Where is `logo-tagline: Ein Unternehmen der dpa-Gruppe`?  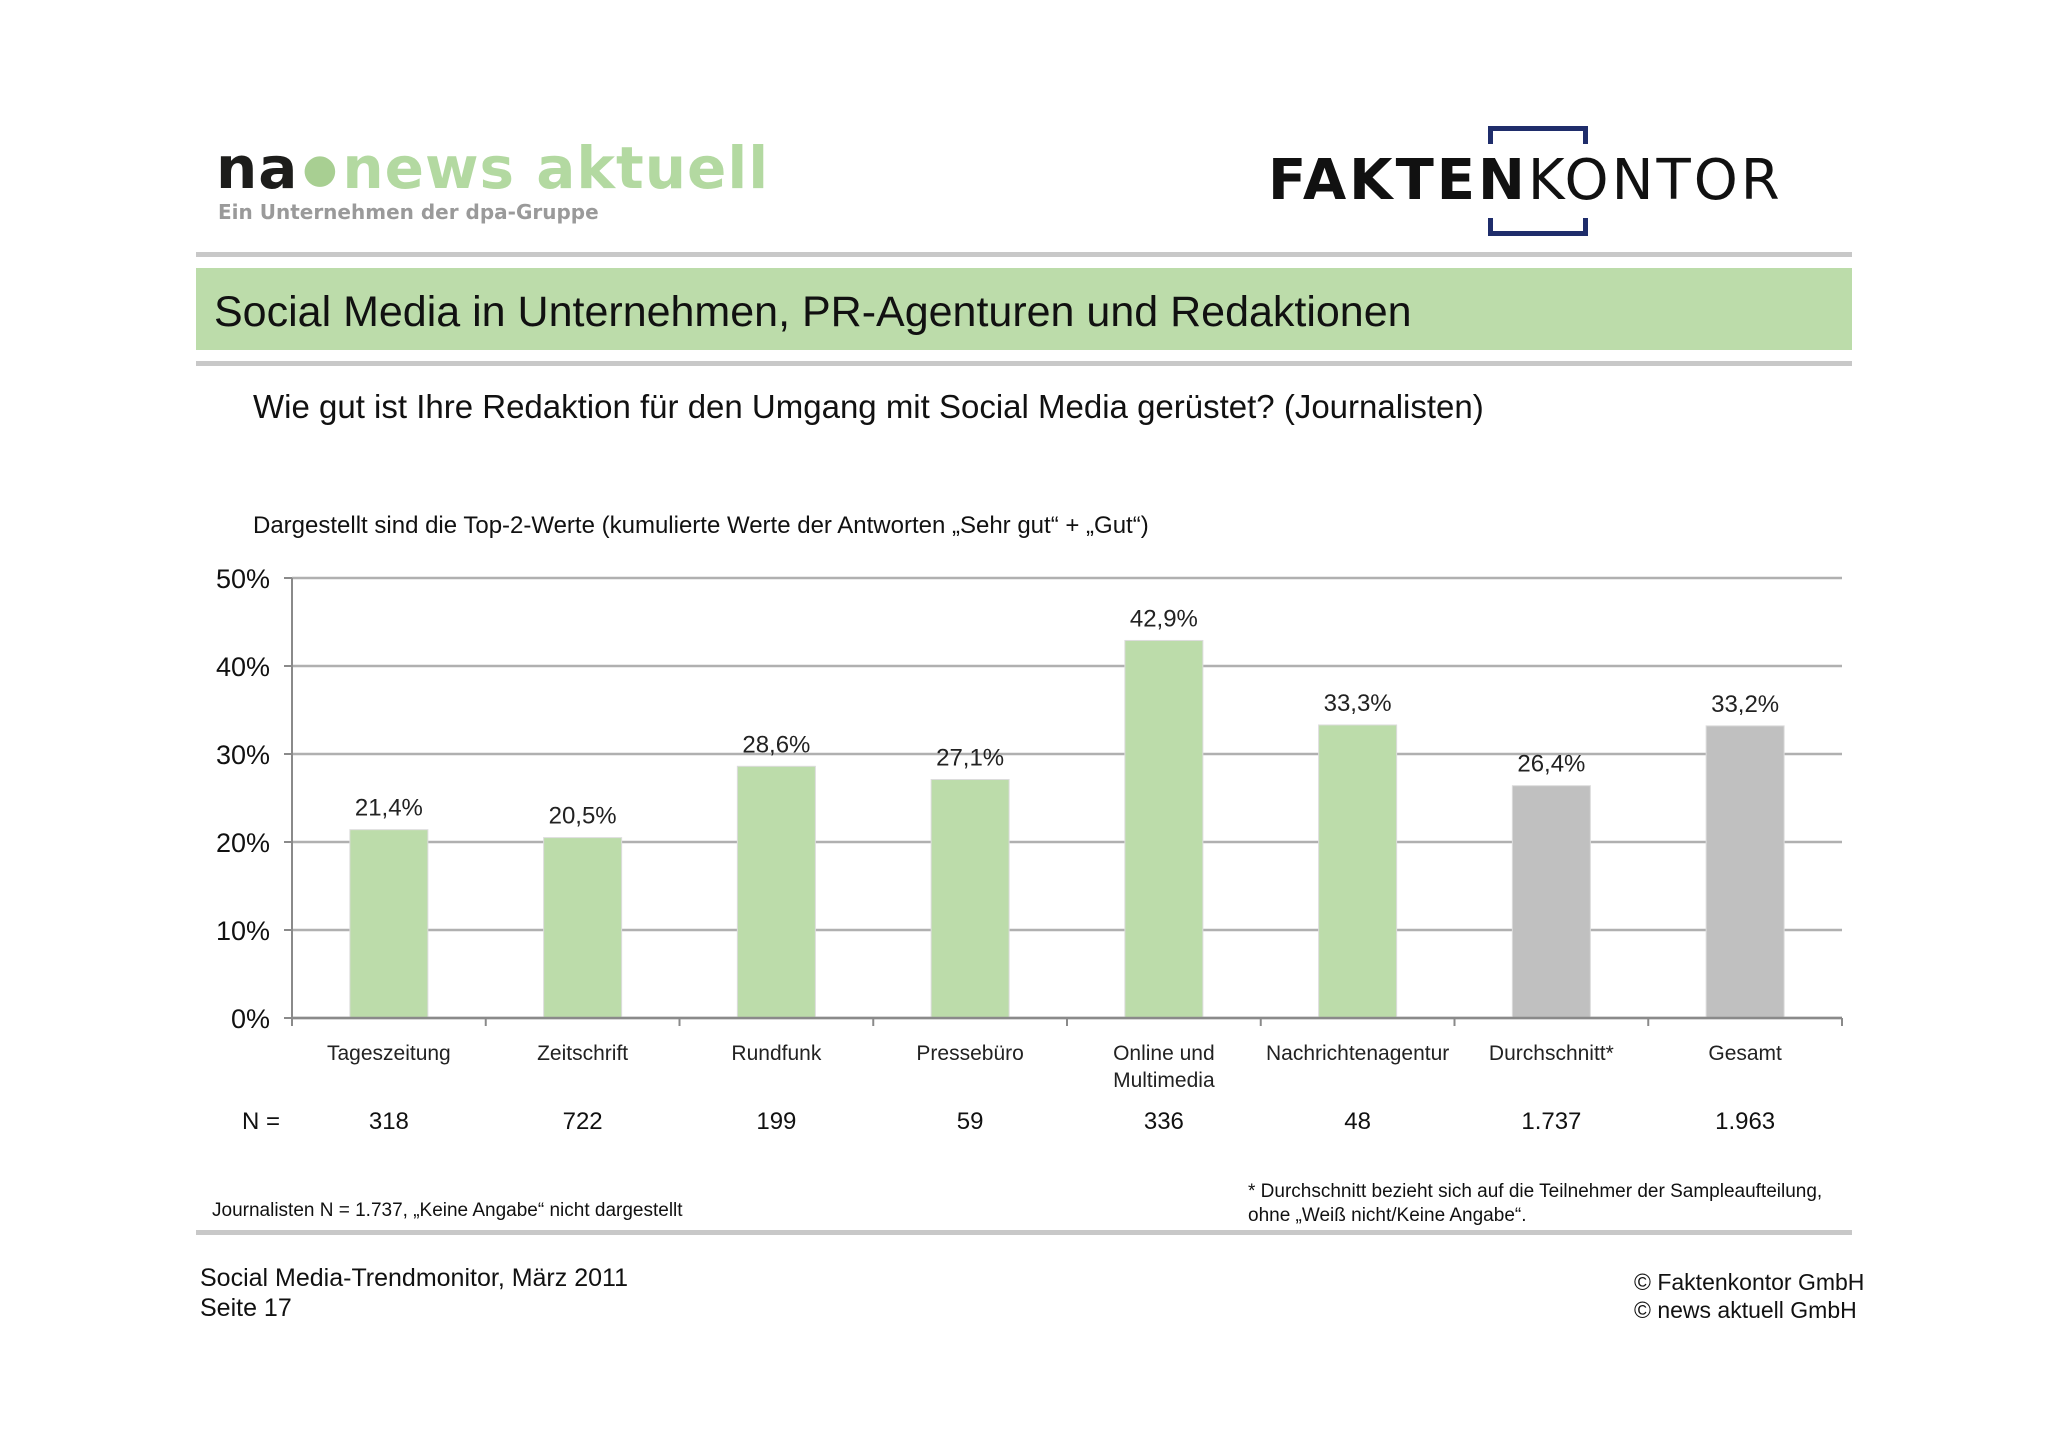
logo-tagline: Ein Unternehmen der dpa-Gruppe is located at coordinates (408, 212).